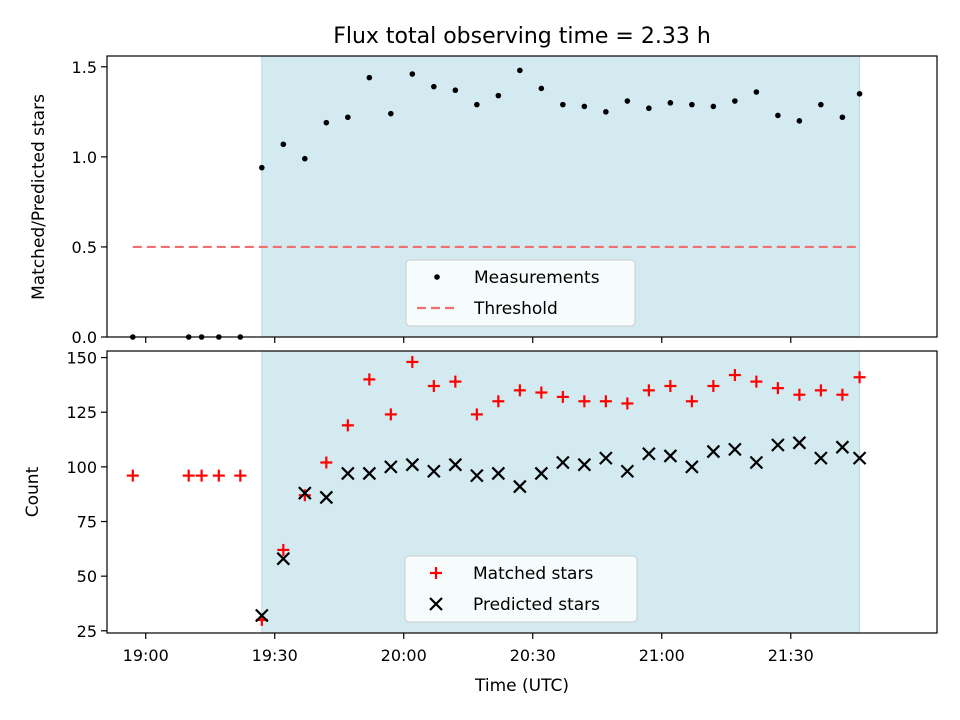 This screenshot has height=720, width=960. I want to click on y-tick-label: 150, so click(81, 358).